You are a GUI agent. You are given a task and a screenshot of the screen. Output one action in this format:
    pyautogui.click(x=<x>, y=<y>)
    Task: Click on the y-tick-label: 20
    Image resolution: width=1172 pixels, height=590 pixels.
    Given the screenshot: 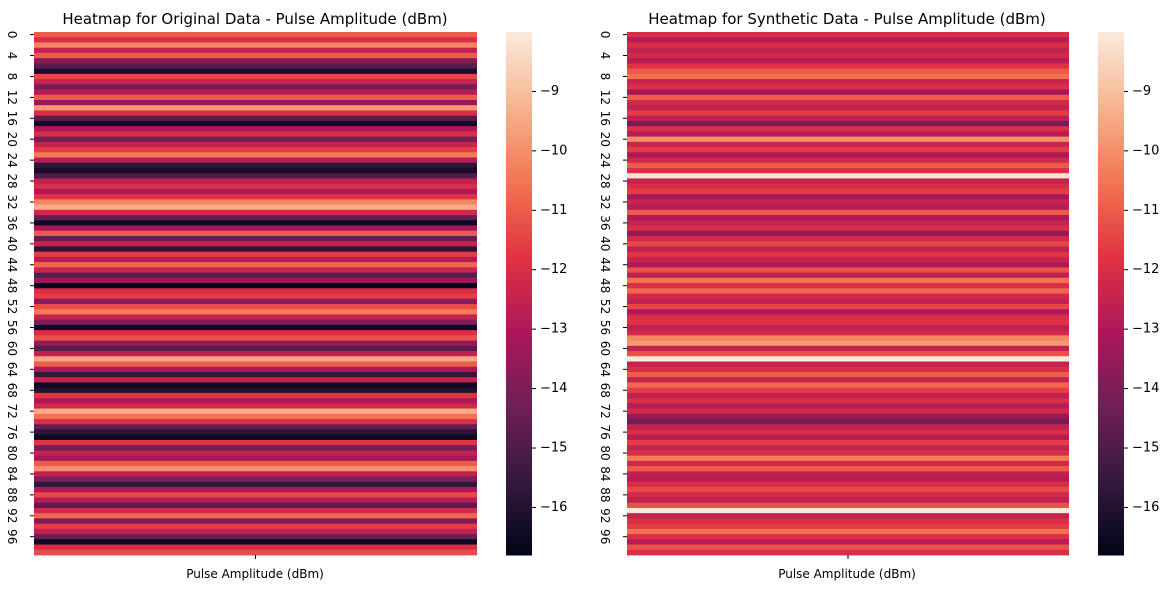 What is the action you would take?
    pyautogui.click(x=12, y=139)
    